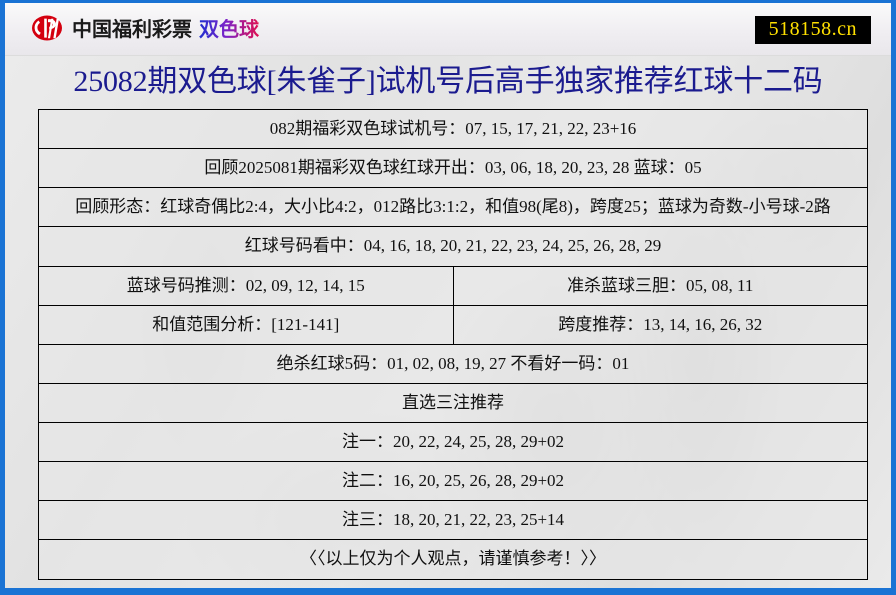  Describe the element at coordinates (132, 29) in the screenshot. I see `brand-name-label: 中国福利彩票` at that location.